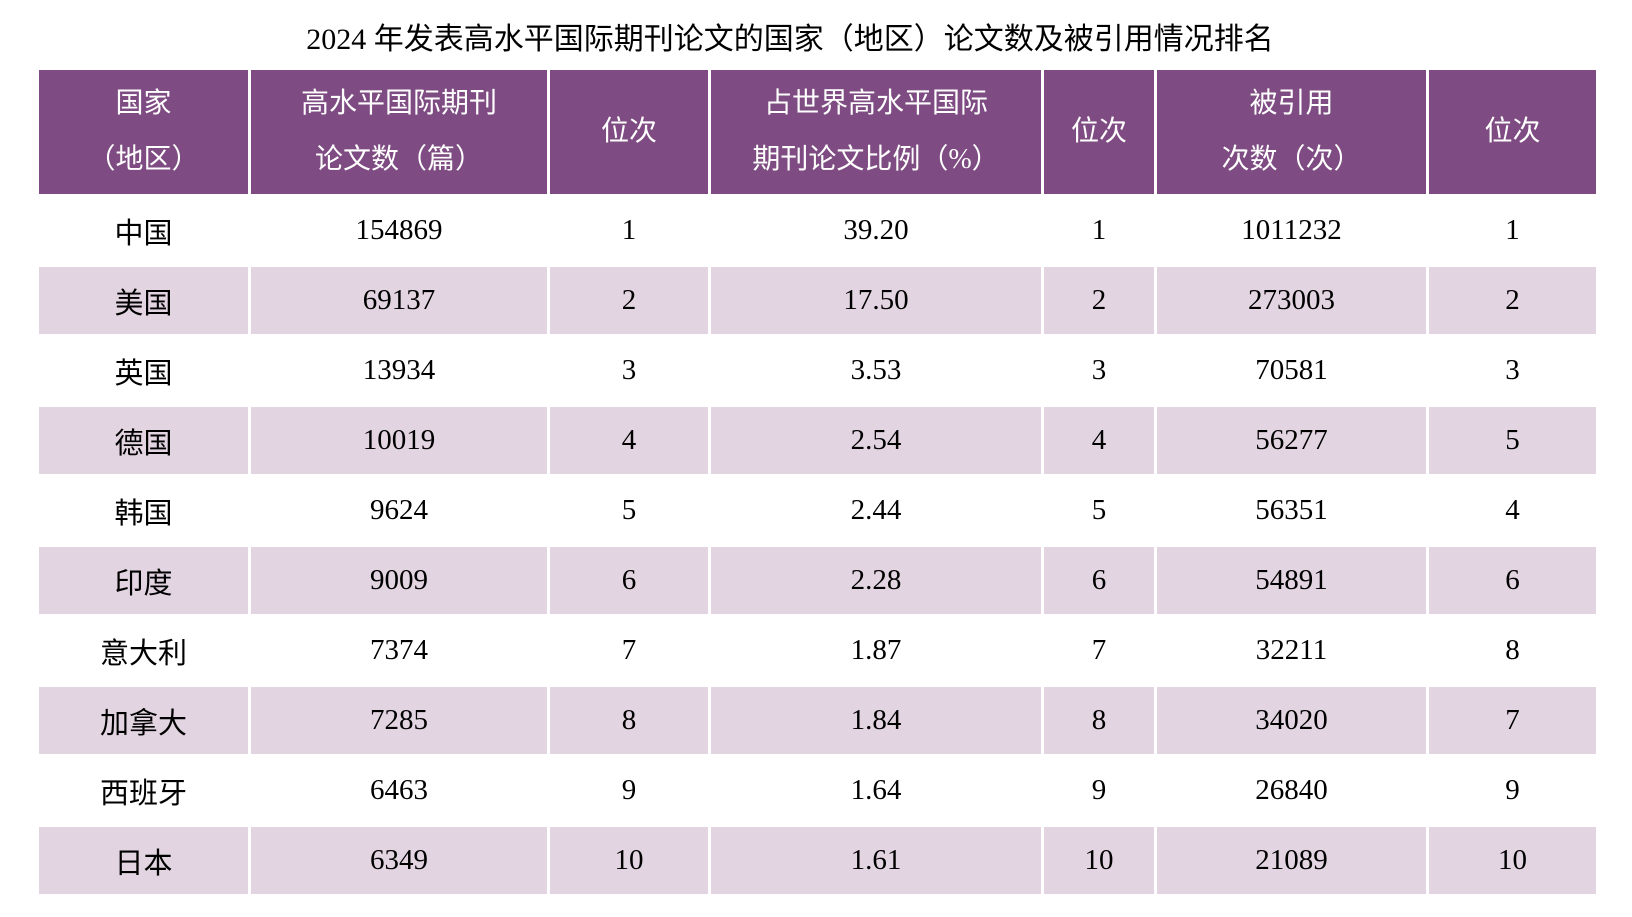 The image size is (1632, 917). I want to click on citations-cell: 1011232, so click(1291, 230).